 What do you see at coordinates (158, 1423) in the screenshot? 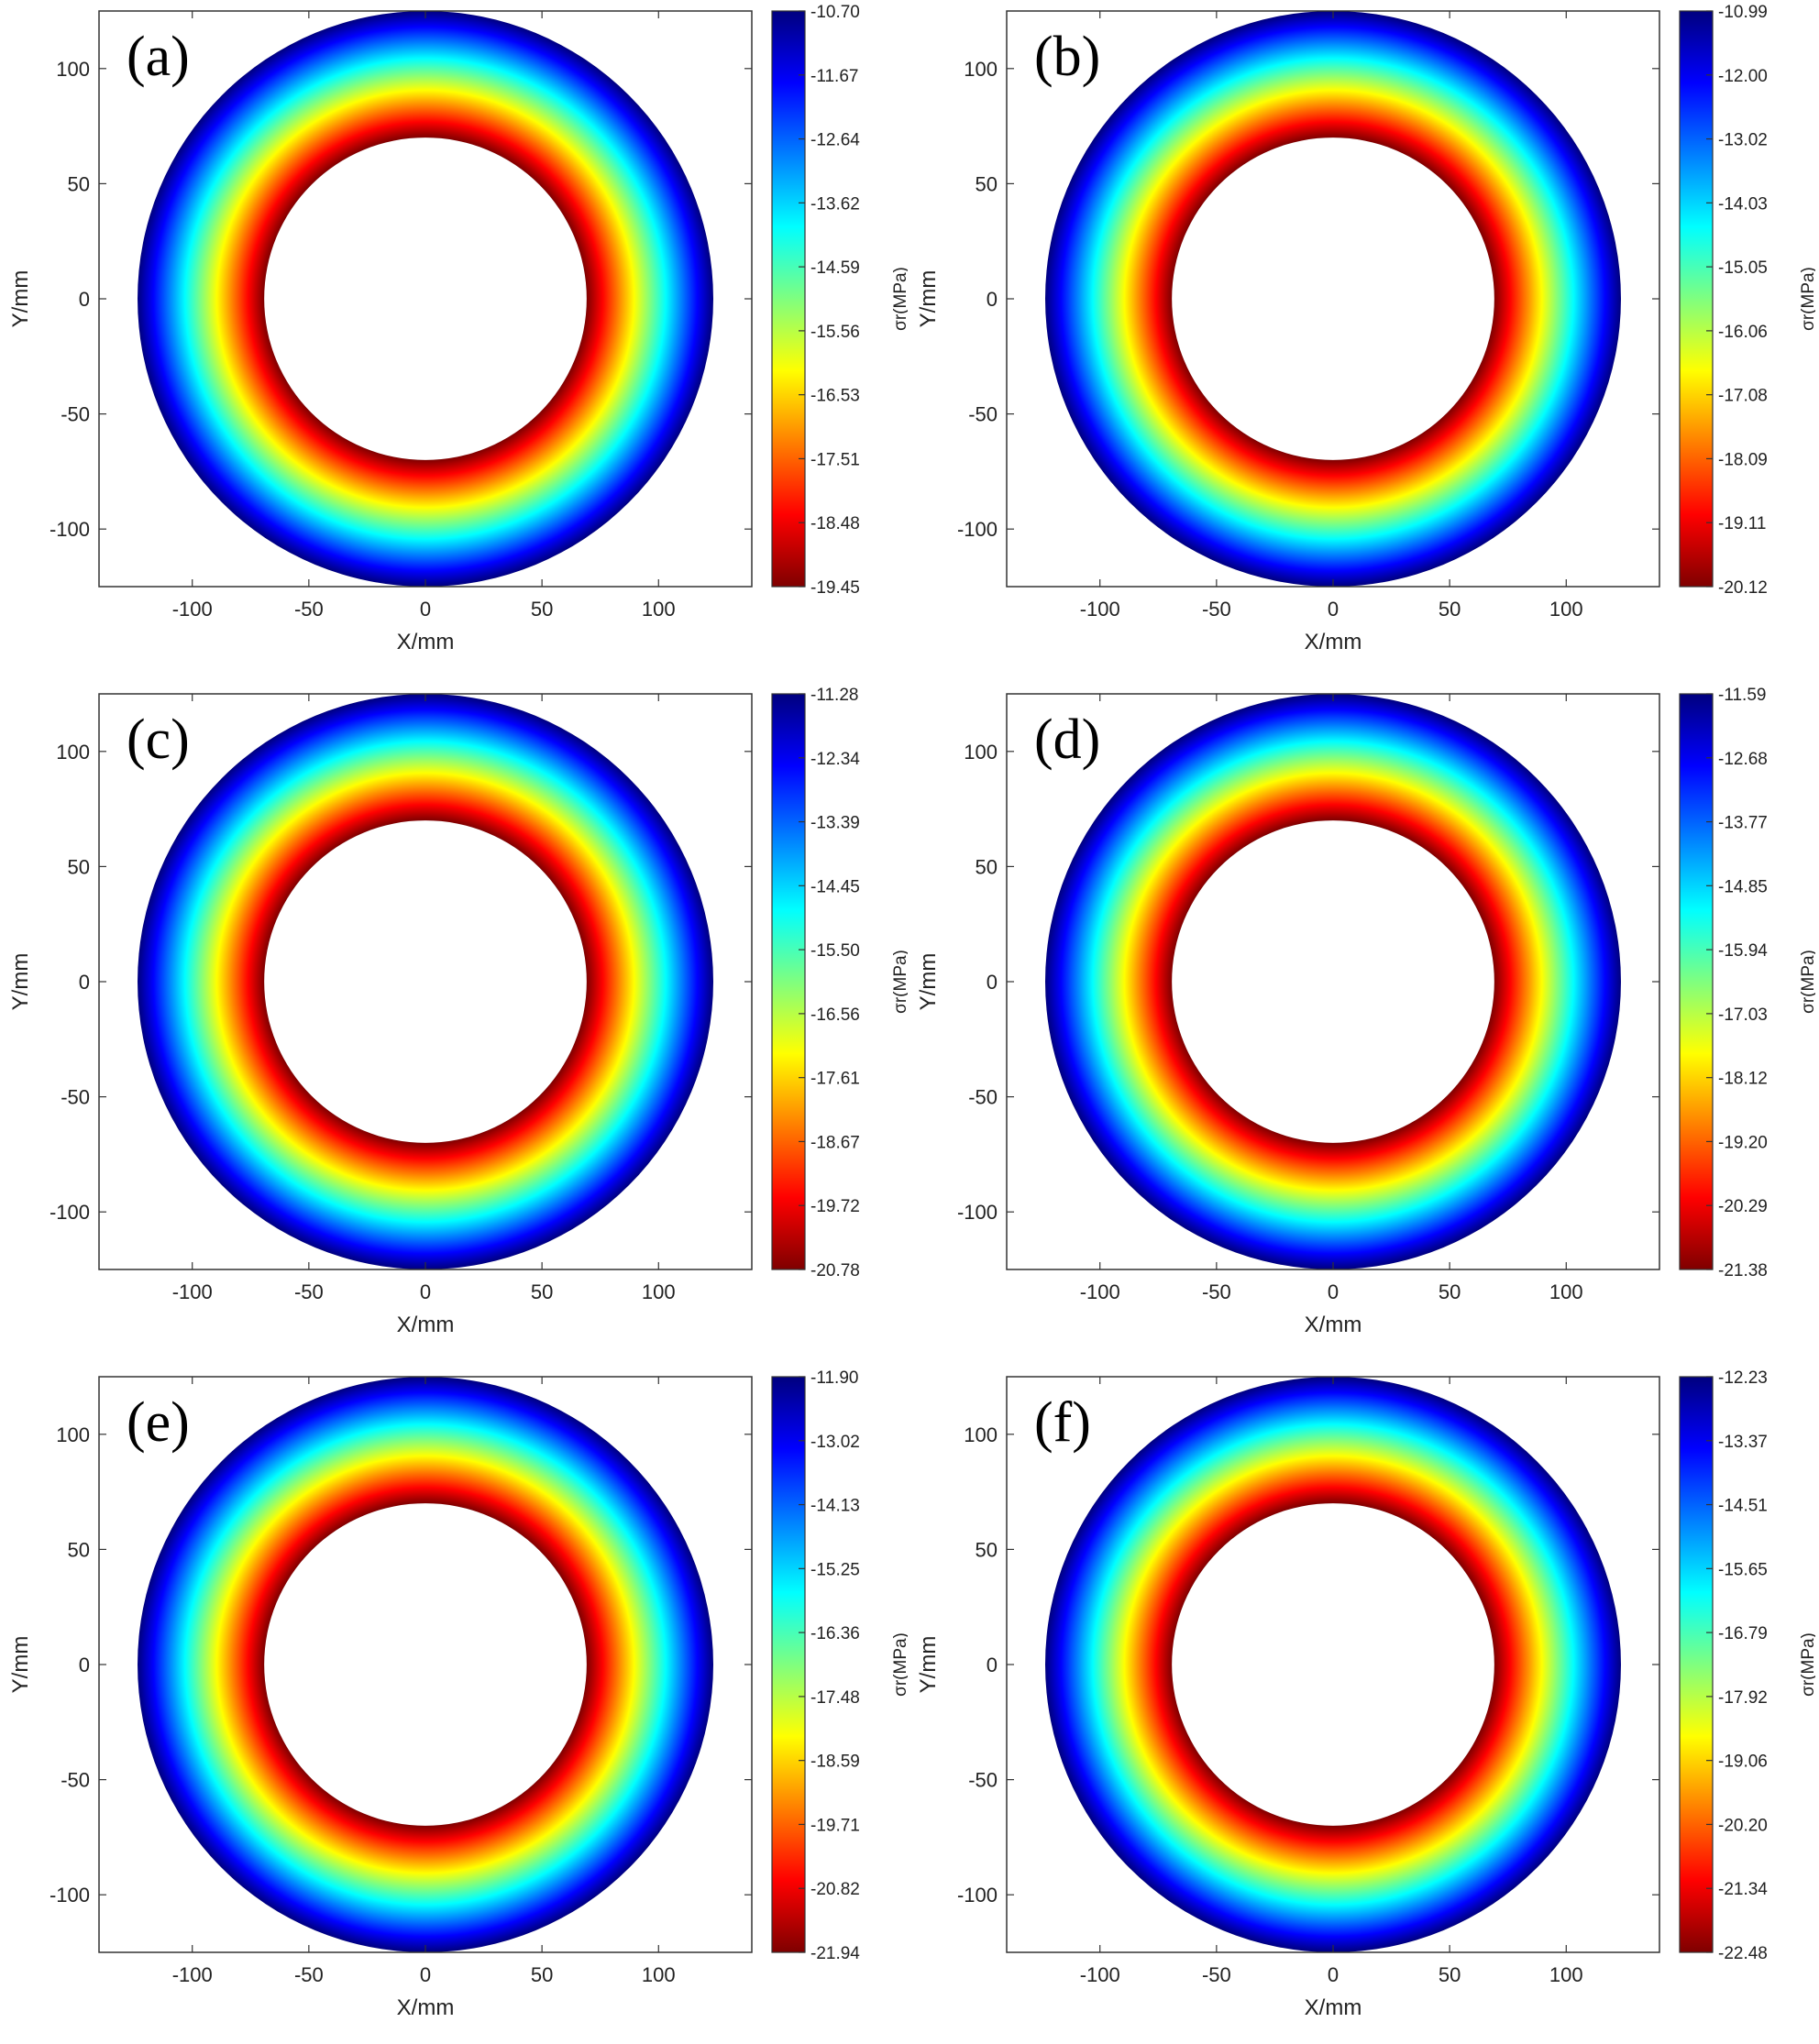
I see `panel-label: (e)` at bounding box center [158, 1423].